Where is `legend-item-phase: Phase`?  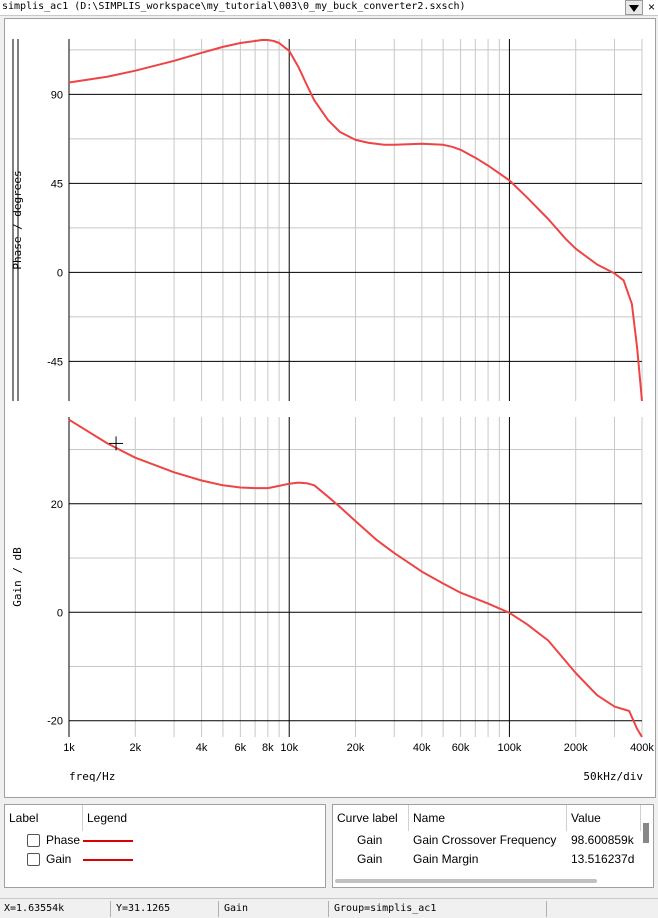
legend-item-phase: Phase is located at coordinates (165, 840).